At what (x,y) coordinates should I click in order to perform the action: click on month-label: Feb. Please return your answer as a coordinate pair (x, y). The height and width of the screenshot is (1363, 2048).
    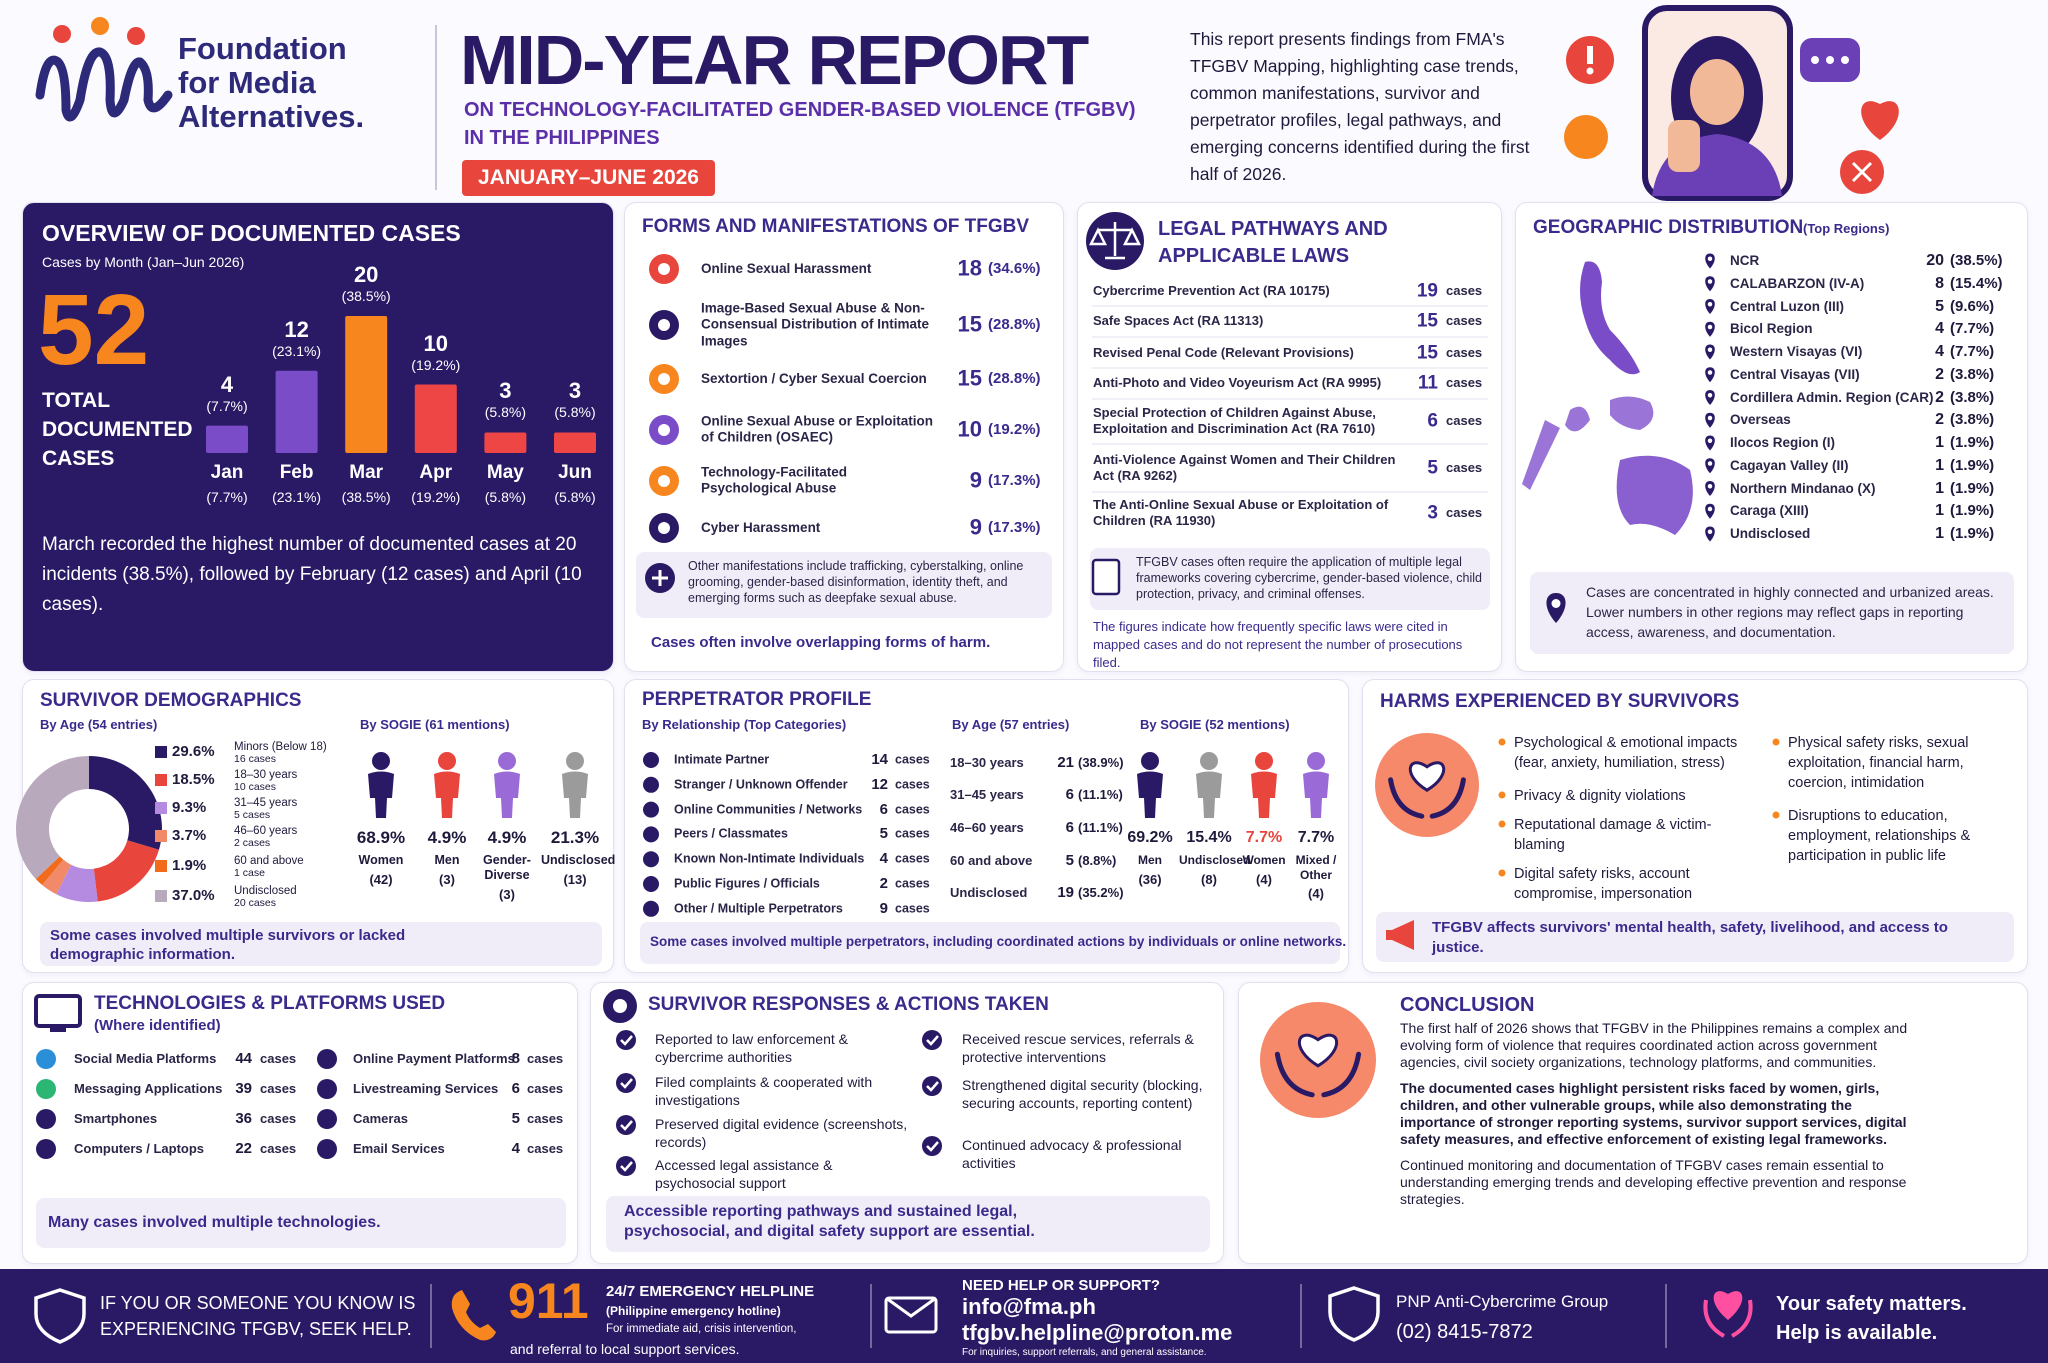
    Looking at the image, I should click on (296, 472).